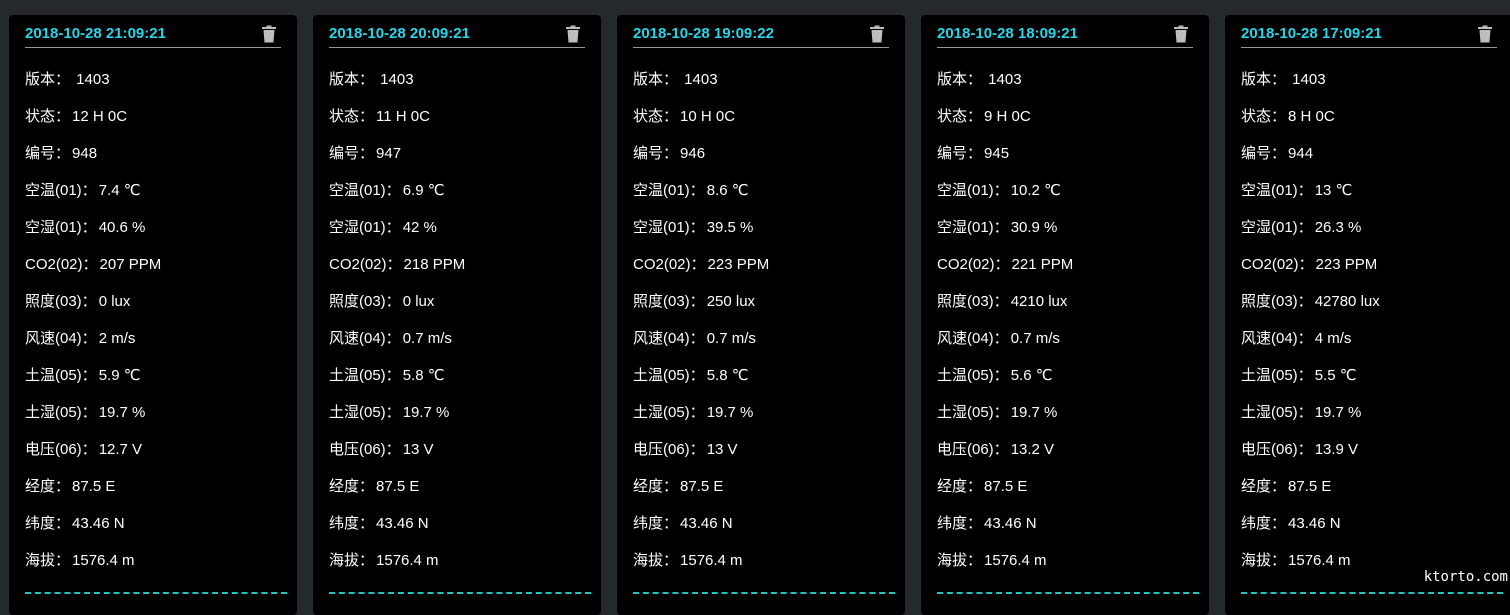 This screenshot has height=615, width=1510. Describe the element at coordinates (1065, 125) in the screenshot. I see `field-row: 状态： 9 H 0C` at that location.